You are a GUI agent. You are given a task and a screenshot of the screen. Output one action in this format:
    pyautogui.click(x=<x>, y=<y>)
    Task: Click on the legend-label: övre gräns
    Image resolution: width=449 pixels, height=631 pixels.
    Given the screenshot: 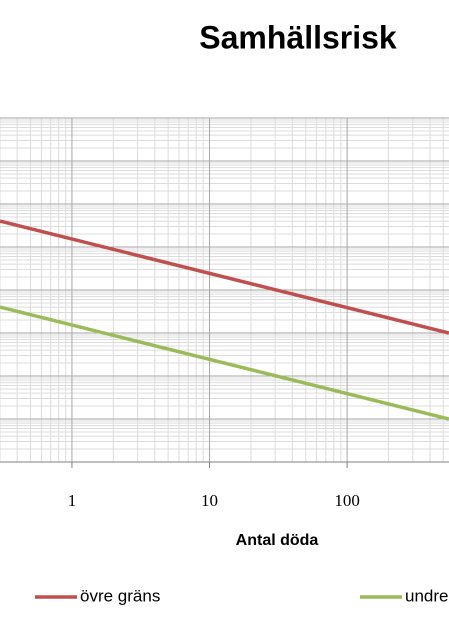 What is the action you would take?
    pyautogui.click(x=120, y=595)
    